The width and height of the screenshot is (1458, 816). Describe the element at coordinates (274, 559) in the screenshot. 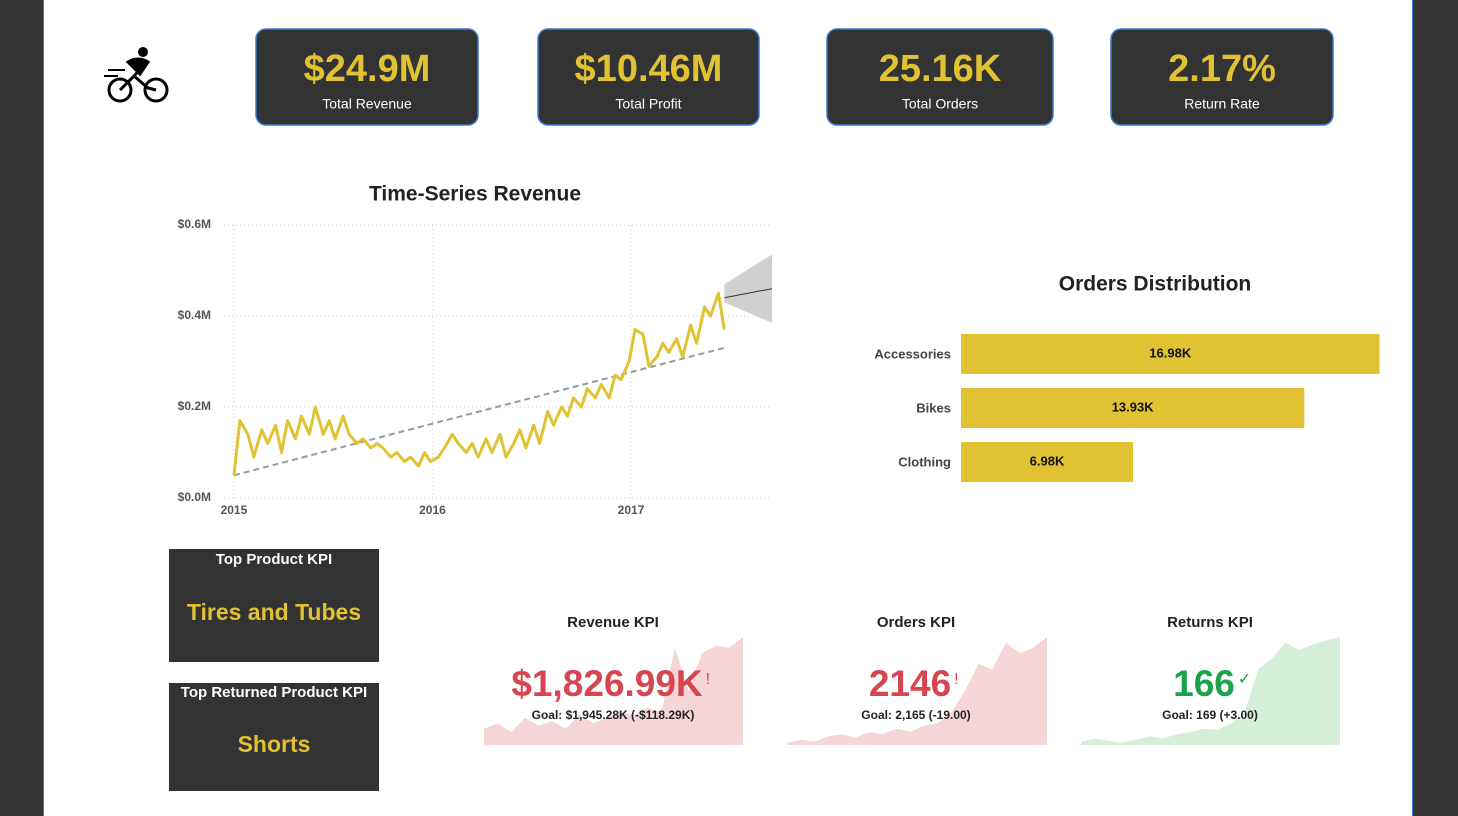

I see `product-card-title: Top Product KPI` at that location.